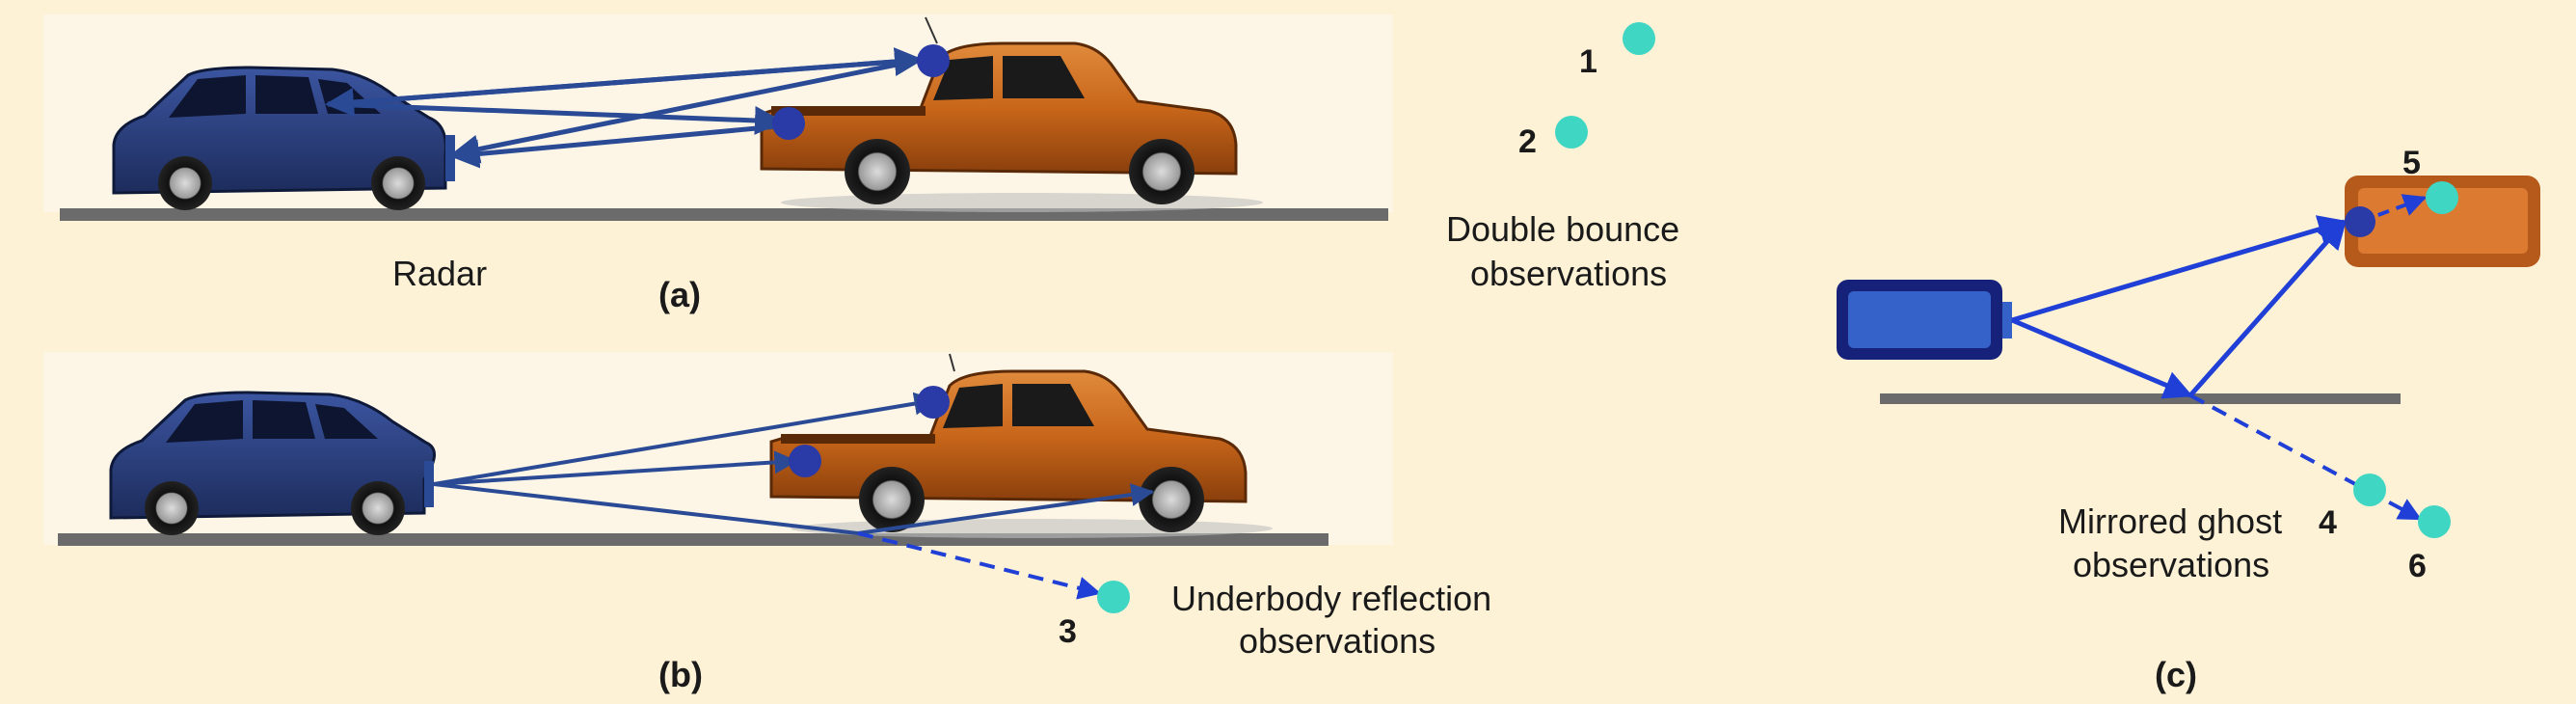 The image size is (2576, 704). Describe the element at coordinates (439, 273) in the screenshot. I see `radar-label: Radar` at that location.